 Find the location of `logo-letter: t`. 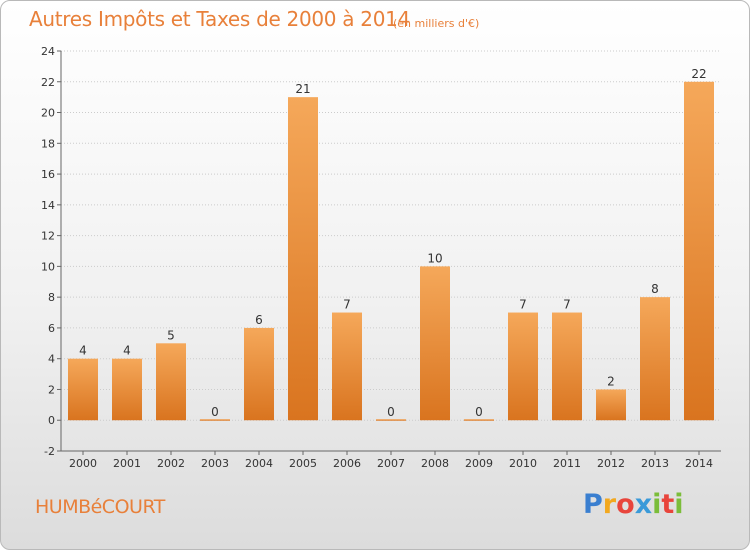

logo-letter: t is located at coordinates (668, 504).